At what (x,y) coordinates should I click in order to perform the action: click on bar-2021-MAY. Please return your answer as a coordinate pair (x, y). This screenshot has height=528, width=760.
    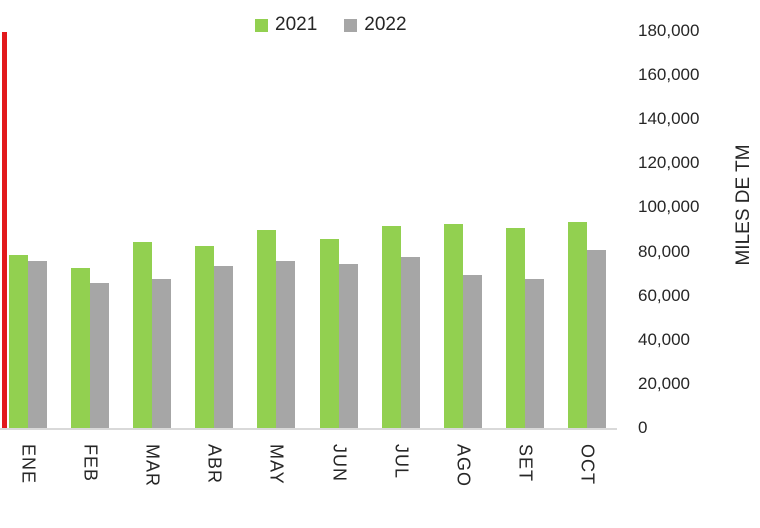
    Looking at the image, I should click on (266, 329).